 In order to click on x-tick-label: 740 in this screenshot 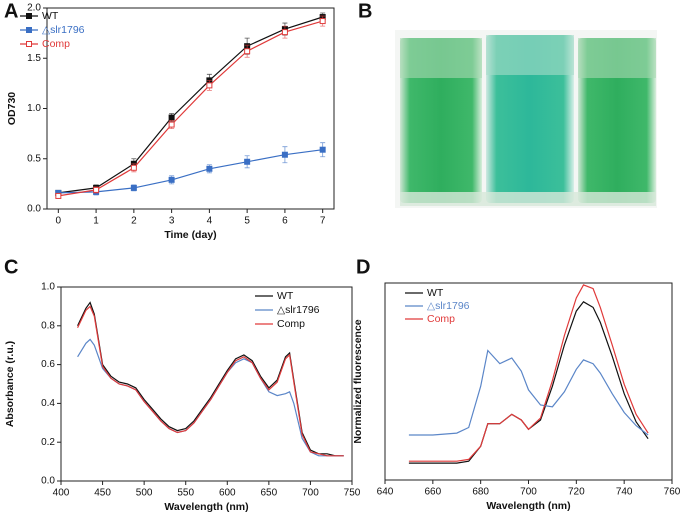, I will do `click(624, 492)`.